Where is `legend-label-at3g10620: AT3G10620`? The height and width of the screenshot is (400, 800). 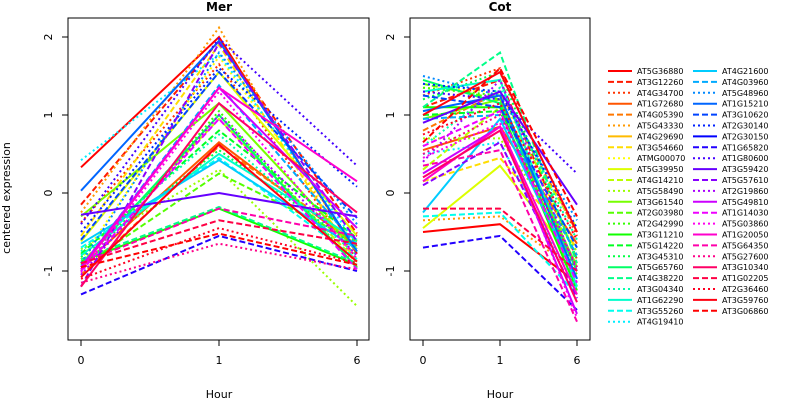 legend-label-at3g10620: AT3G10620 is located at coordinates (745, 115).